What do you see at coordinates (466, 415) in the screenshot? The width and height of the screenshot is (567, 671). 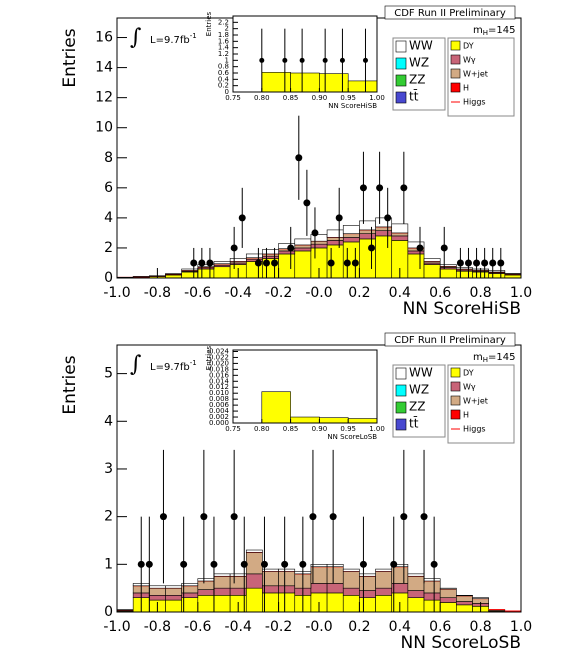 I see `legend-label: H` at bounding box center [466, 415].